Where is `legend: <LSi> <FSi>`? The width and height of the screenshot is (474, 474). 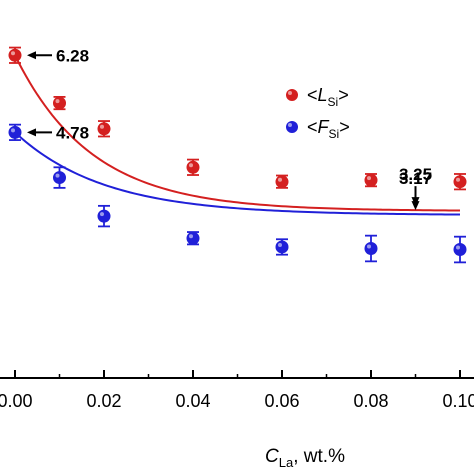
legend: <LSi> <FSi> is located at coordinates (318, 113).